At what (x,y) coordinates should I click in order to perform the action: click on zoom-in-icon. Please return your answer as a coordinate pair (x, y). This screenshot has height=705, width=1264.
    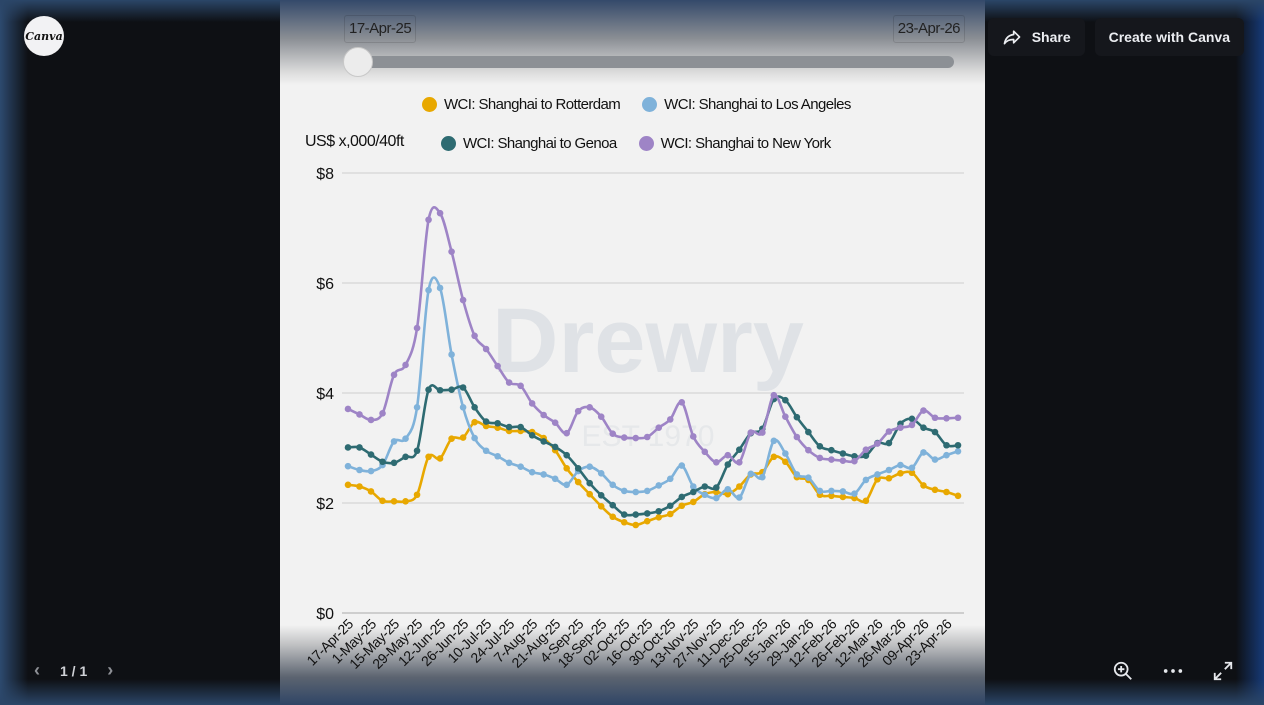
    Looking at the image, I should click on (1123, 671).